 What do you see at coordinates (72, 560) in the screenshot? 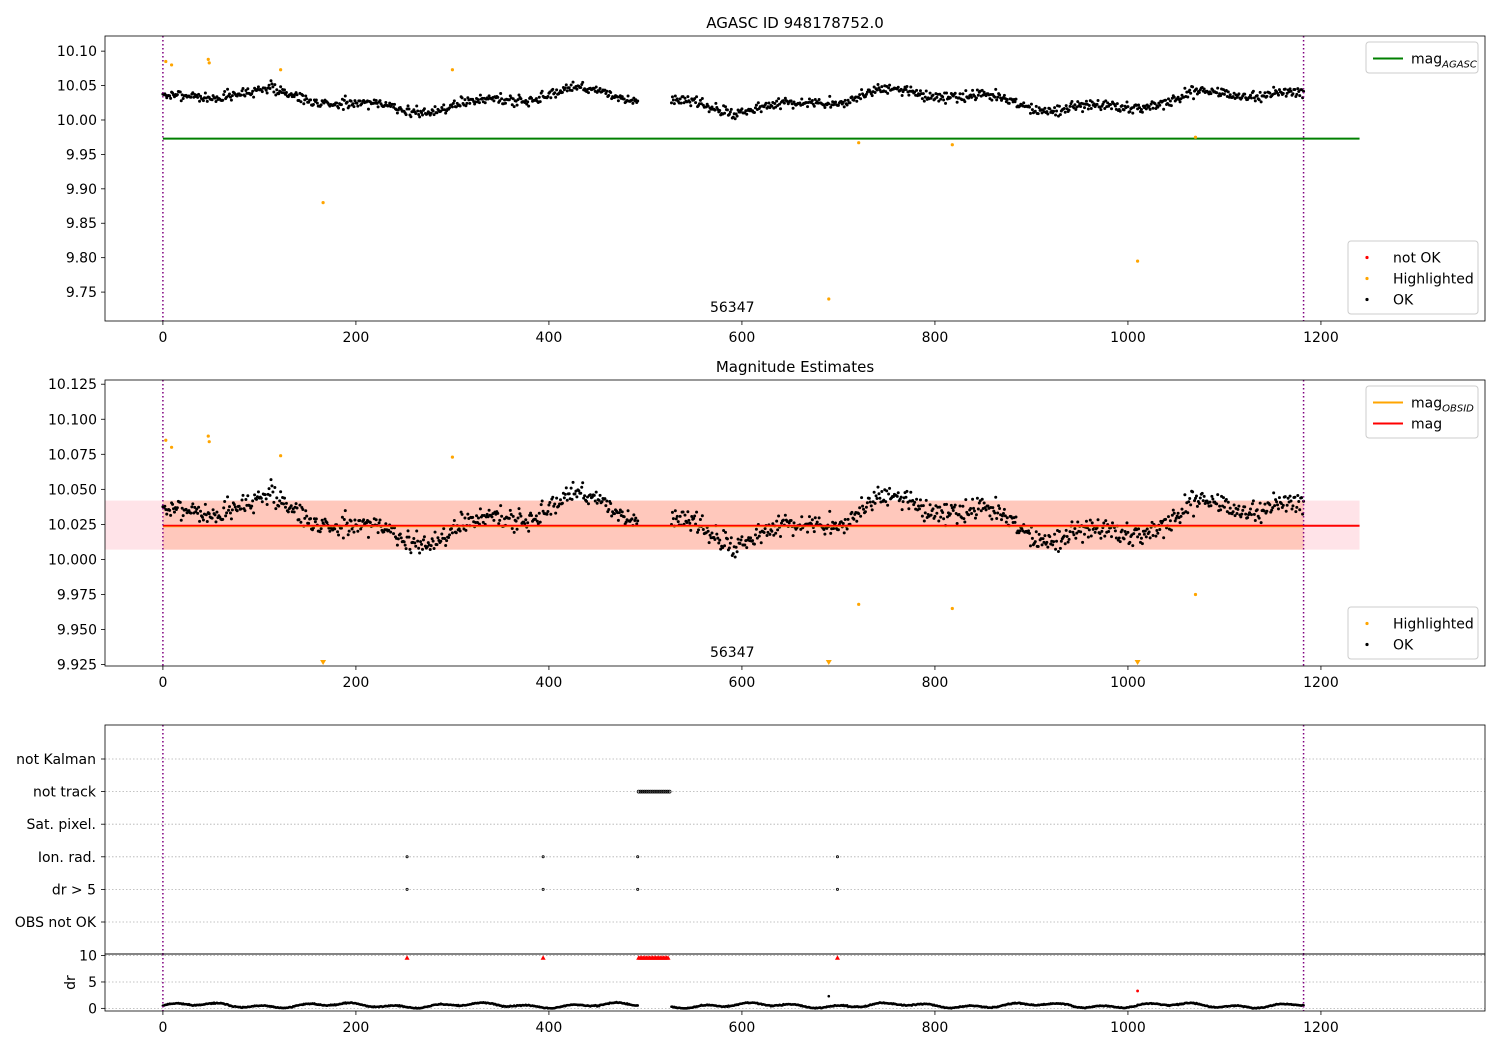
I see `y-tick-label: 10.000` at bounding box center [72, 560].